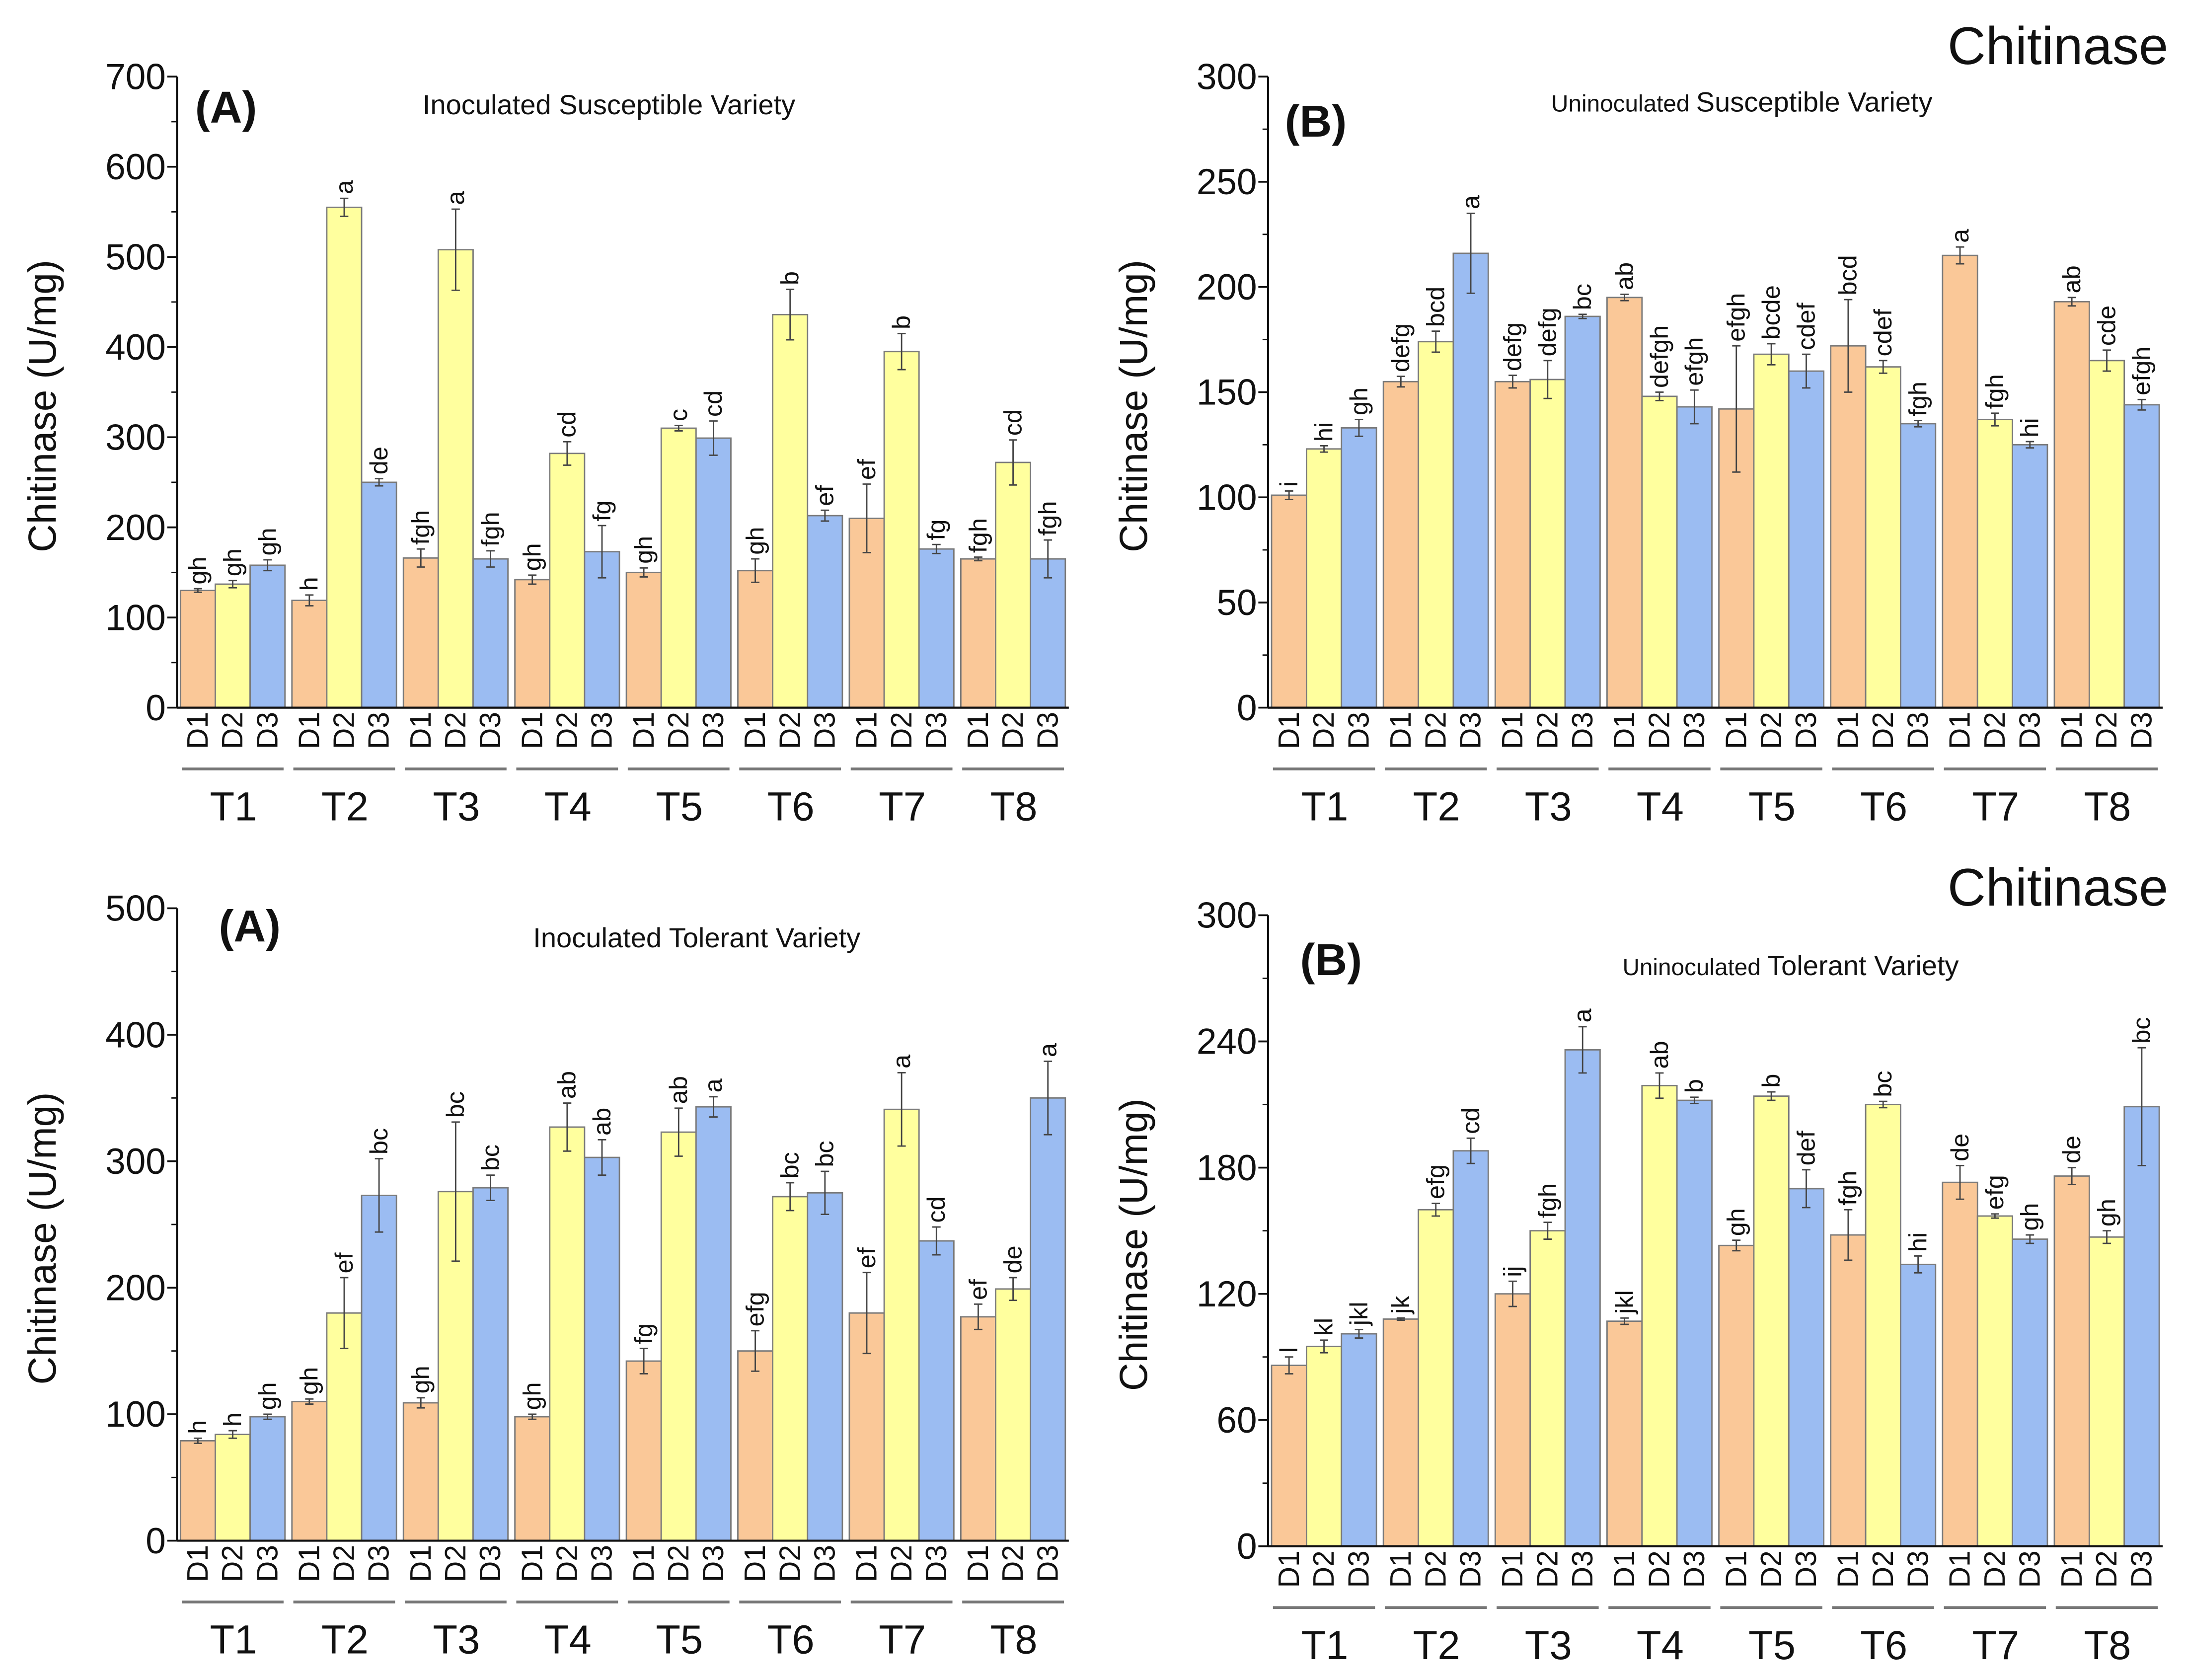 The image size is (2185, 1680). What do you see at coordinates (937, 628) in the screenshot?
I see `bar-T7-D3` at bounding box center [937, 628].